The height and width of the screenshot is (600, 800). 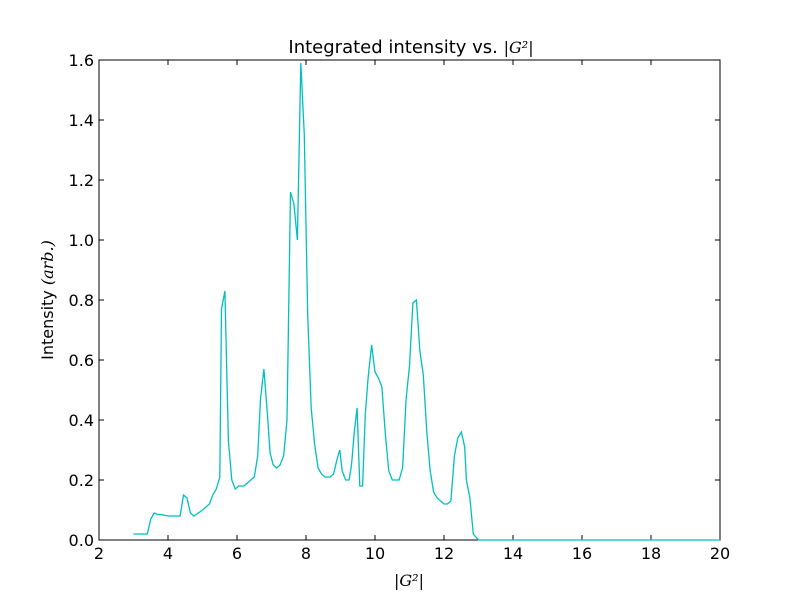 What do you see at coordinates (394, 420) in the screenshot?
I see `y-tick: 0.4` at bounding box center [394, 420].